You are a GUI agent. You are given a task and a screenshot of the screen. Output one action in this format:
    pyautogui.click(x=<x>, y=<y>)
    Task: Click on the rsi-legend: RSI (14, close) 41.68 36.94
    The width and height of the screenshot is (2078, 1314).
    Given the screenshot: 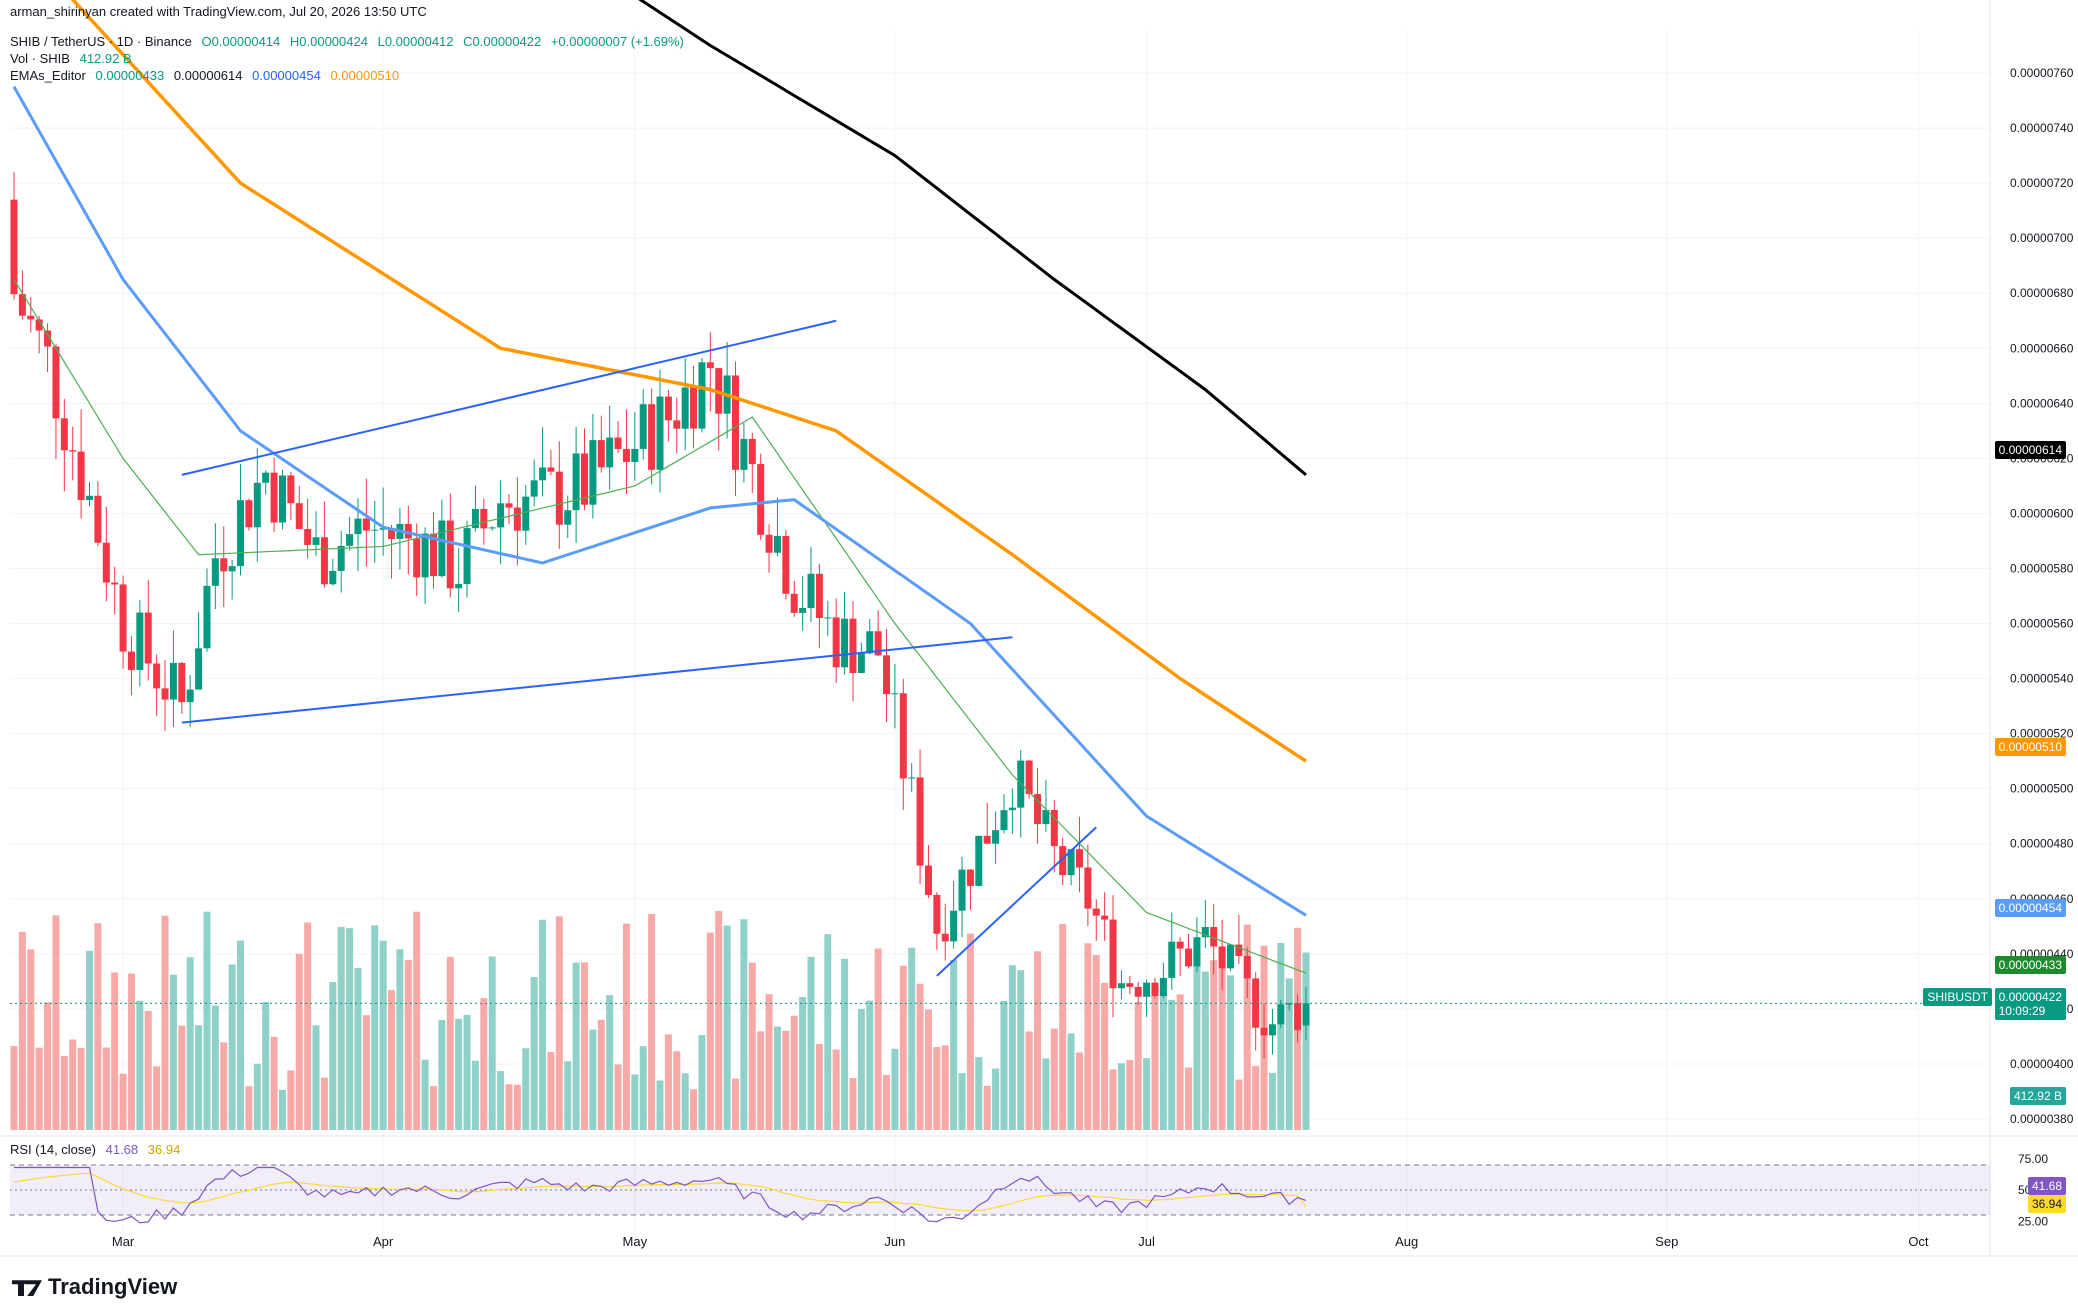 What is the action you would take?
    pyautogui.click(x=98, y=1149)
    